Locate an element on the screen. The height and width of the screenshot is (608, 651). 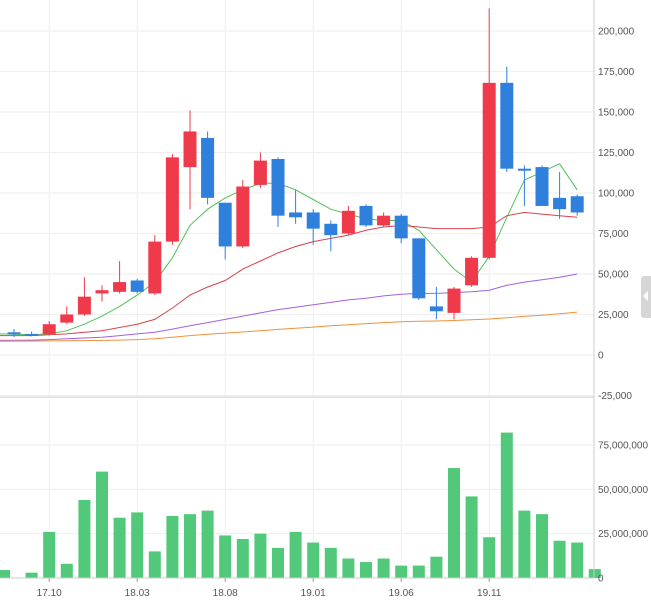
x-tick-label: 19.11 is located at coordinates (489, 593).